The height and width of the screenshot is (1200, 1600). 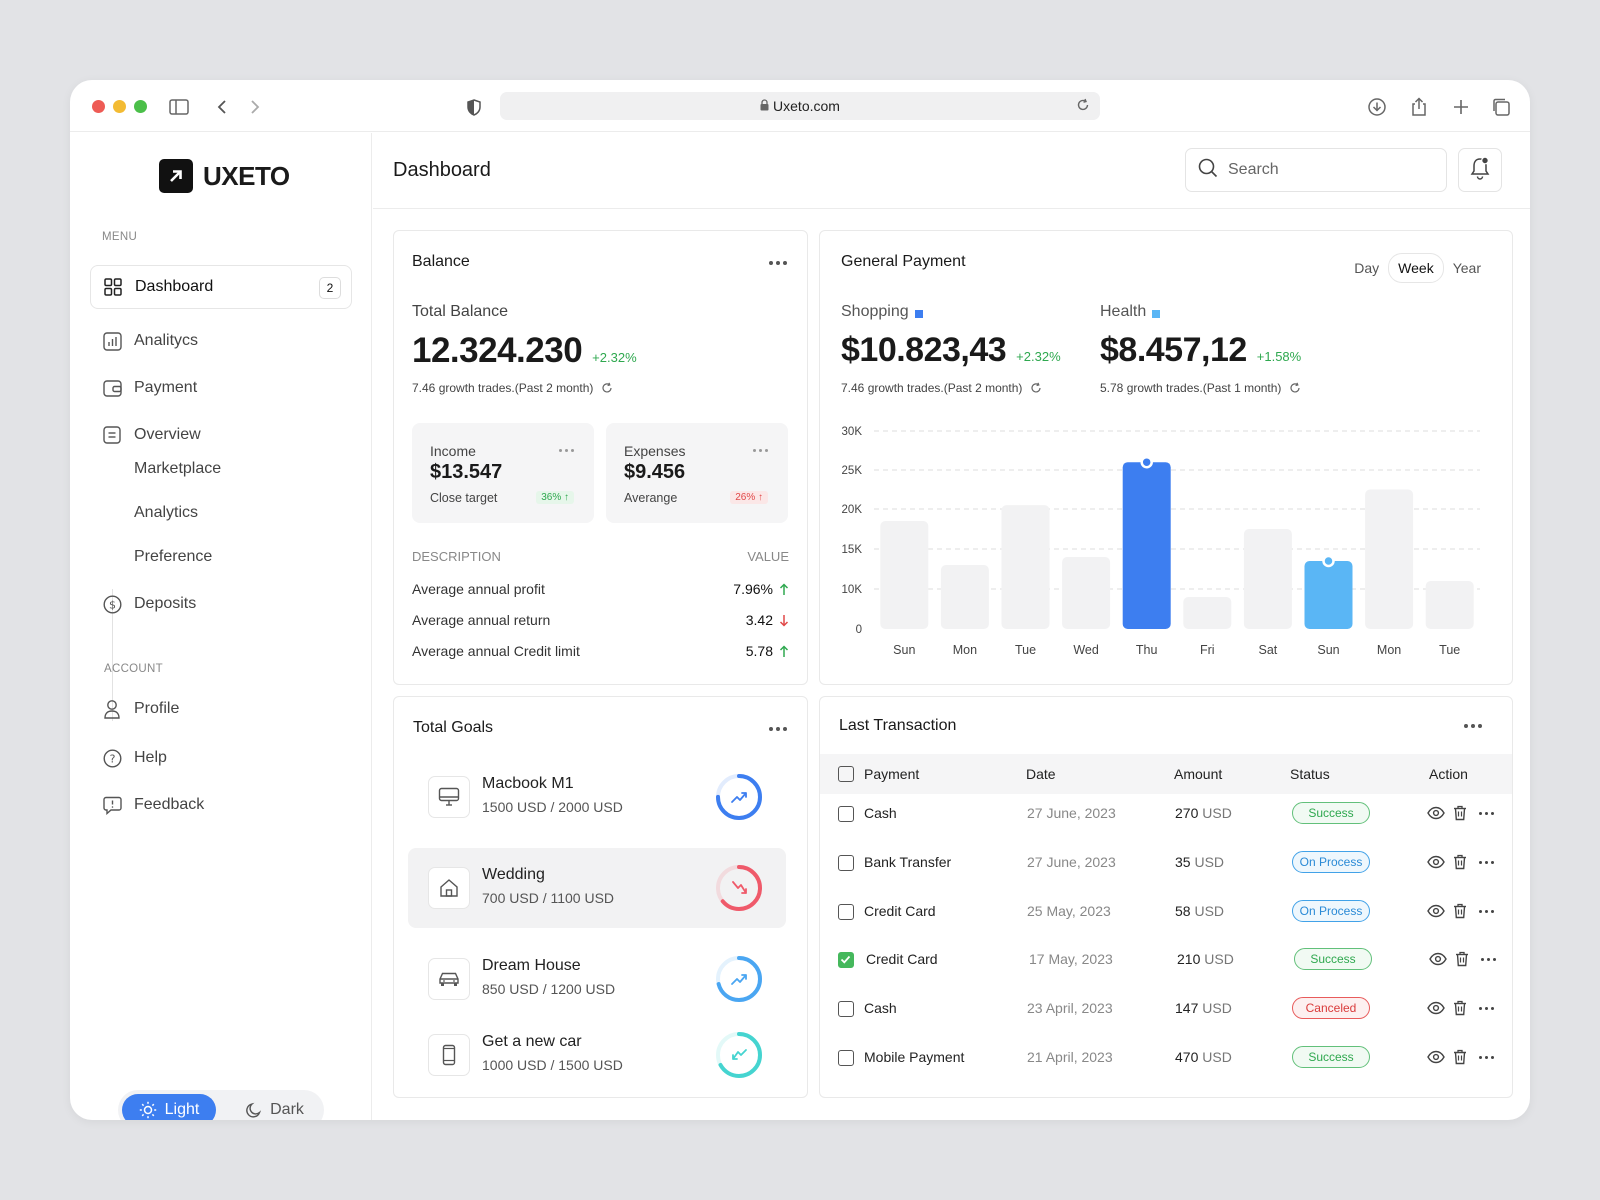 I want to click on tab-week: Week, so click(x=1416, y=268).